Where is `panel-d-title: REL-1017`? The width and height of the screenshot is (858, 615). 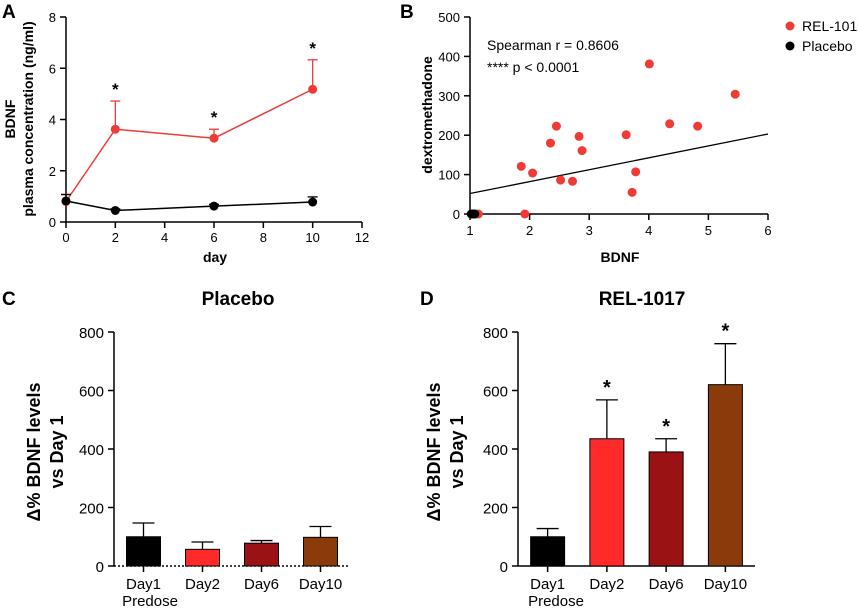 panel-d-title: REL-1017 is located at coordinates (642, 299).